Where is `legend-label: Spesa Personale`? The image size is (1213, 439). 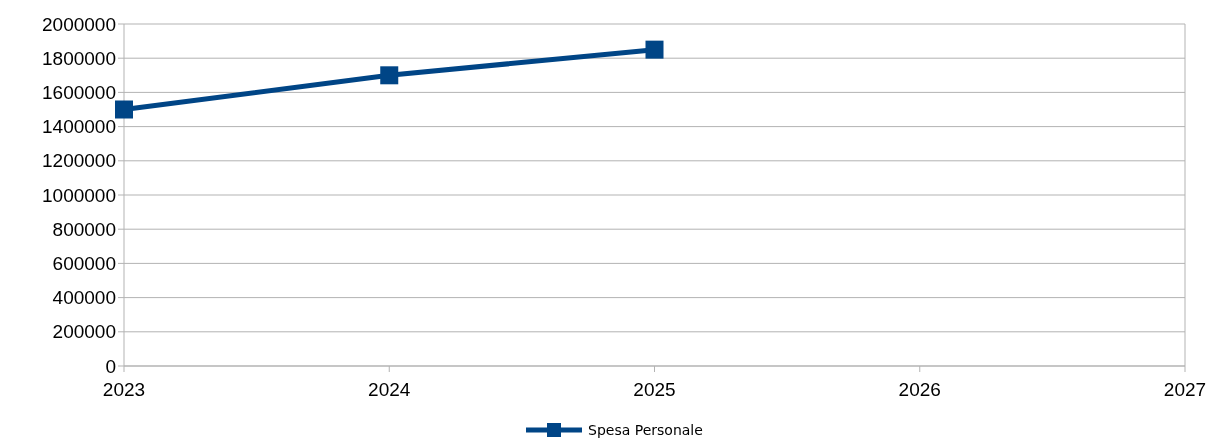 legend-label: Spesa Personale is located at coordinates (645, 429).